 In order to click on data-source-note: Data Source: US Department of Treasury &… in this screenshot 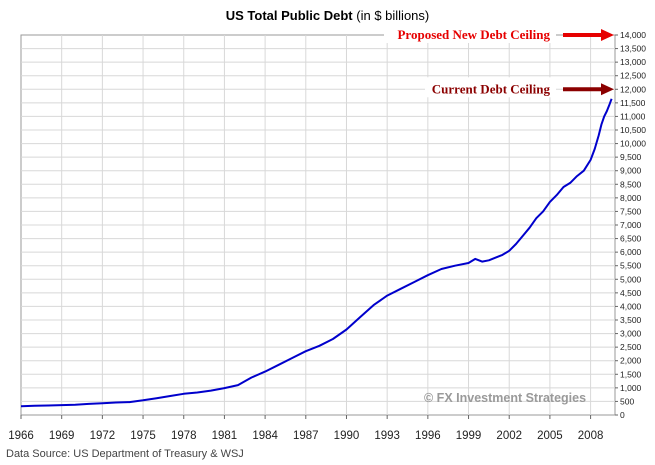, I will do `click(125, 454)`.